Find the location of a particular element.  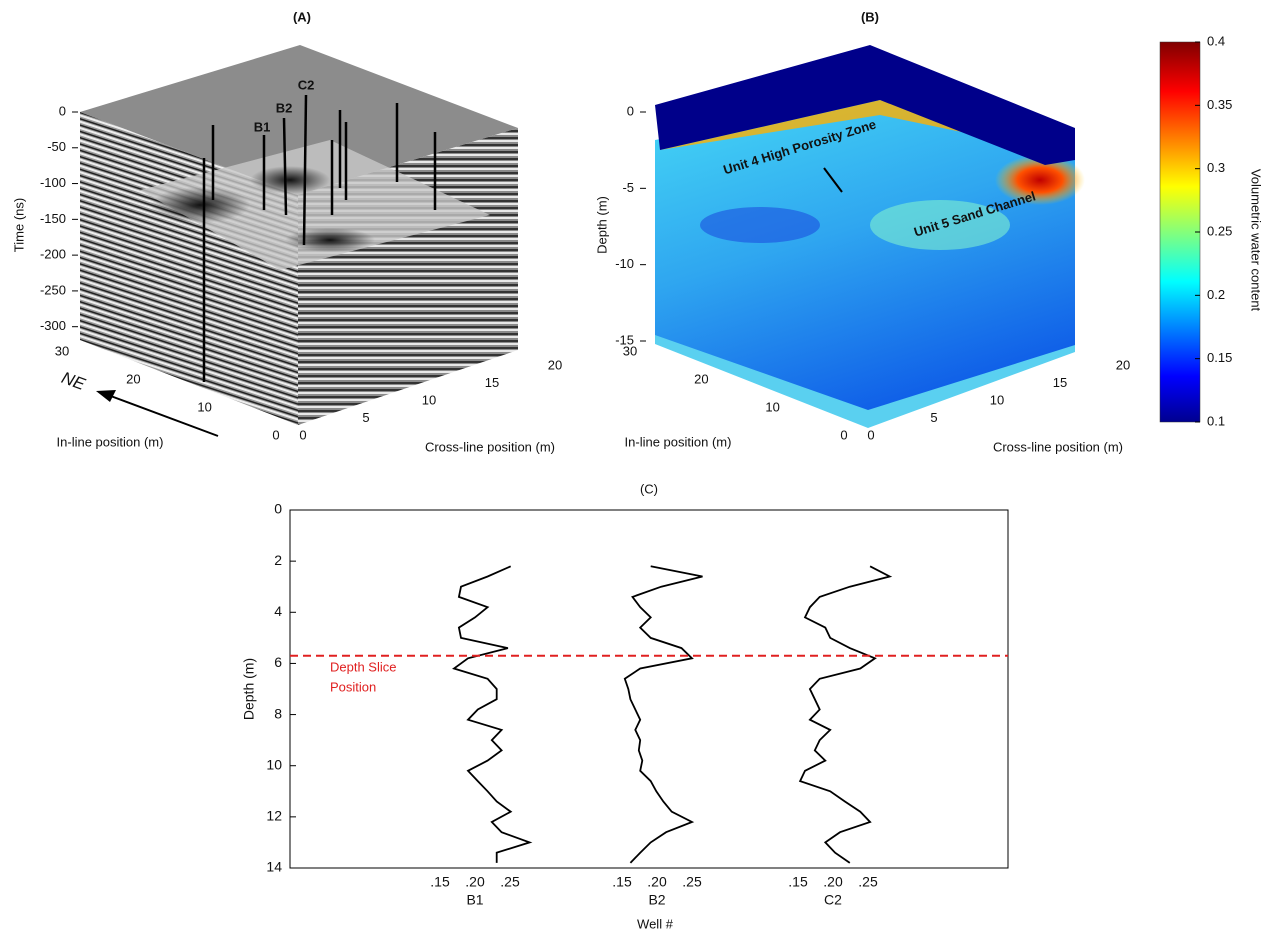

well-label: B1 is located at coordinates (262, 126).